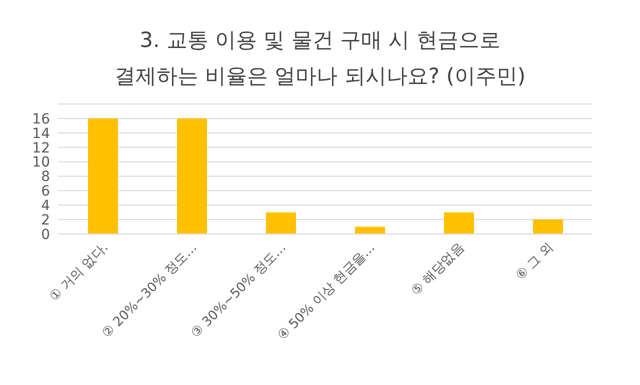  Describe the element at coordinates (41, 119) in the screenshot. I see `y-tick-label: 16` at that location.